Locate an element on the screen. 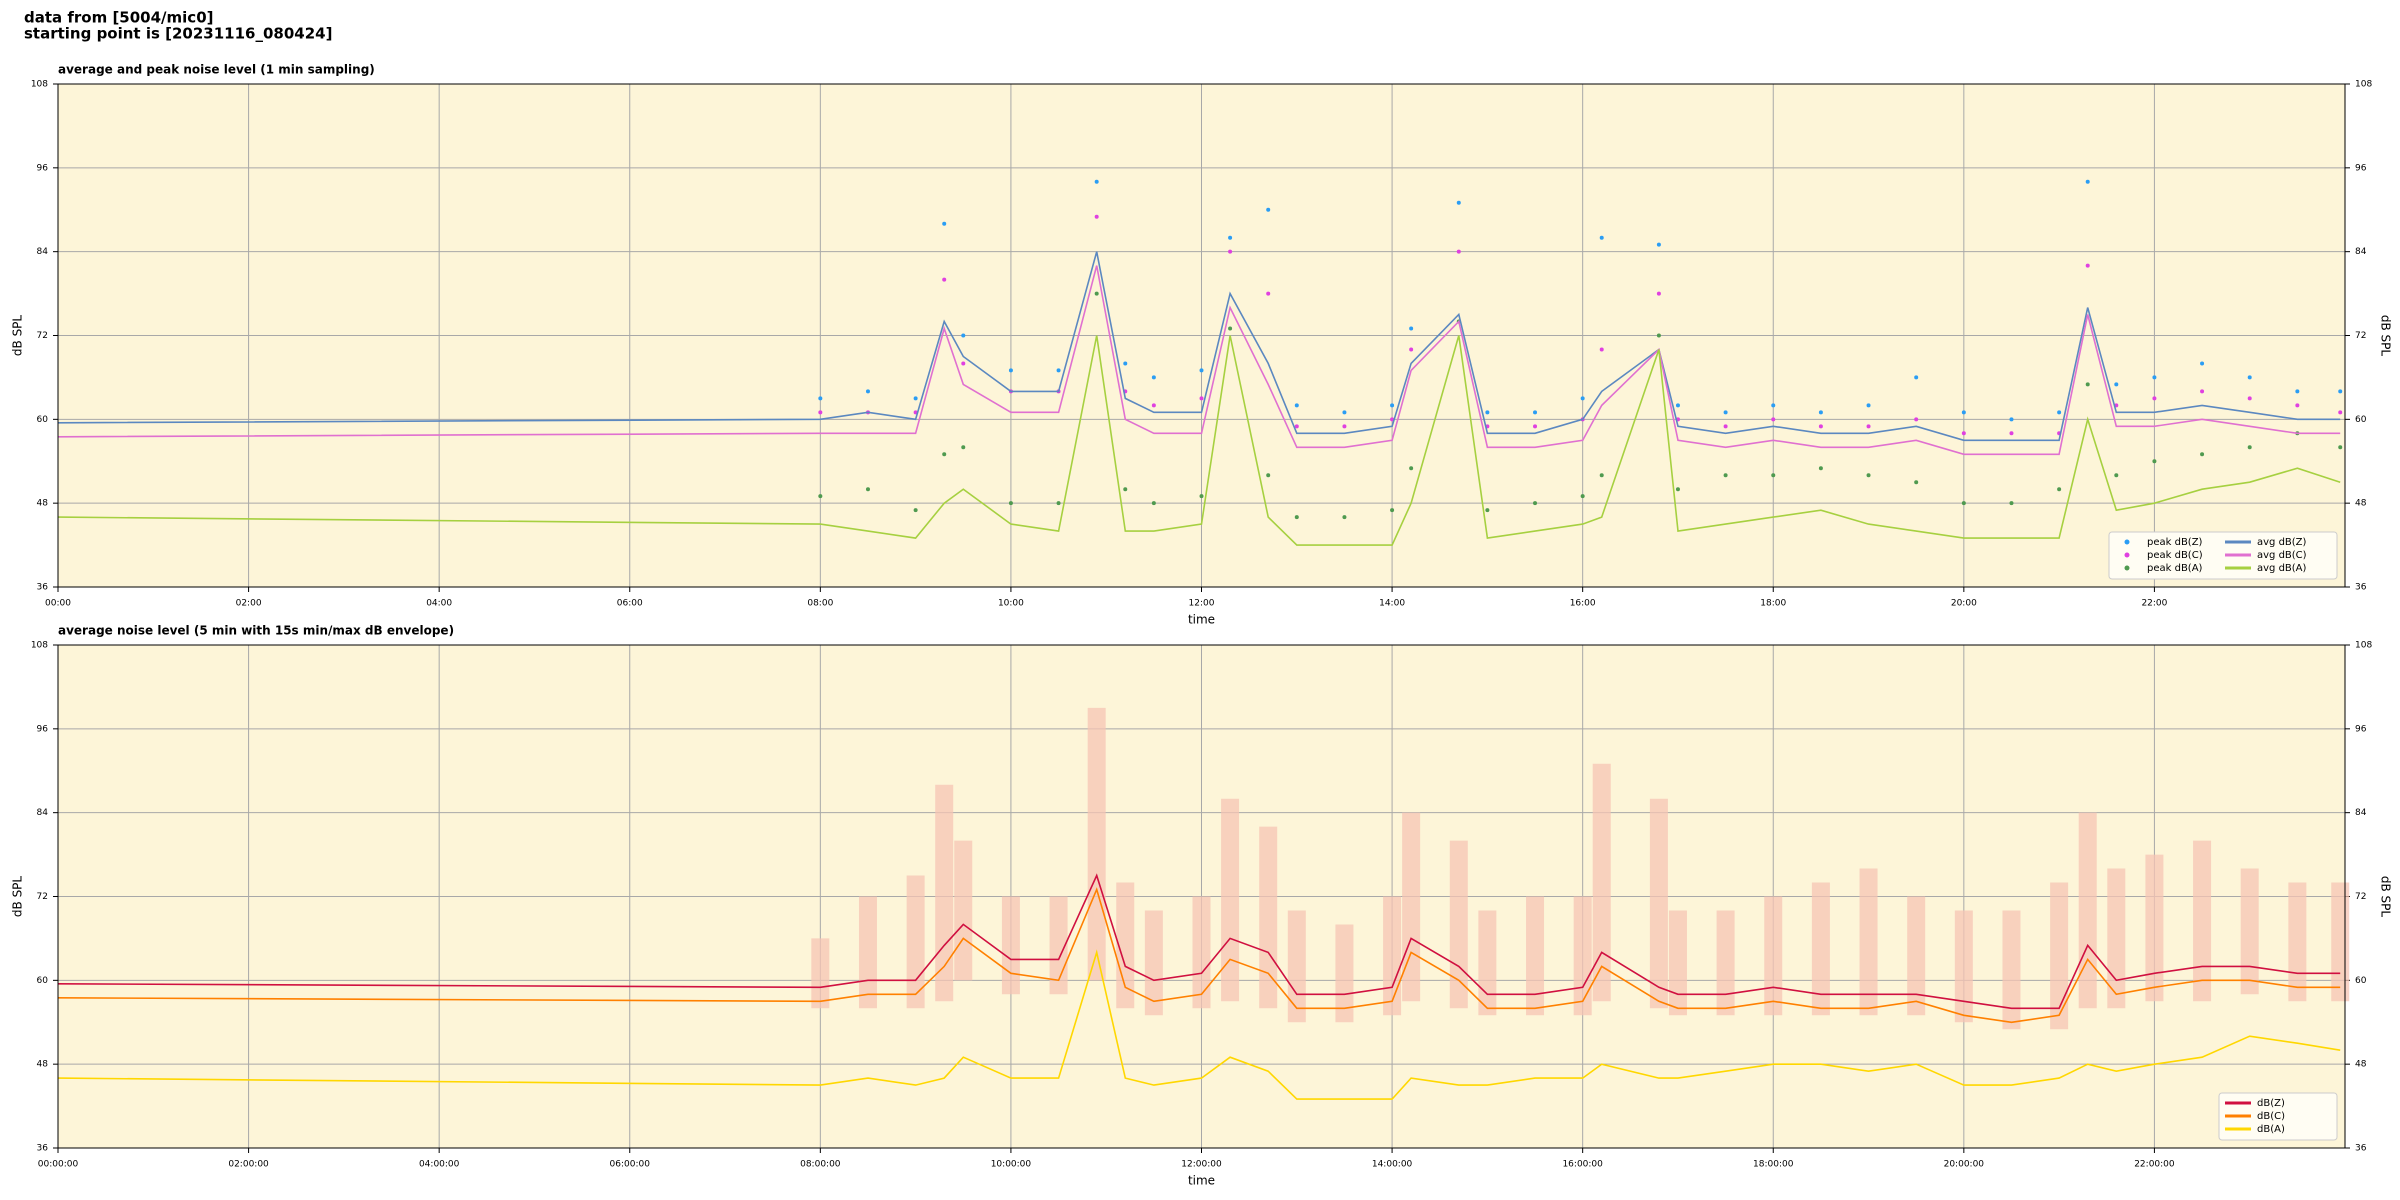 This screenshot has width=2400, height=1200. x-tick-label: 20:00:00 is located at coordinates (1964, 1165).